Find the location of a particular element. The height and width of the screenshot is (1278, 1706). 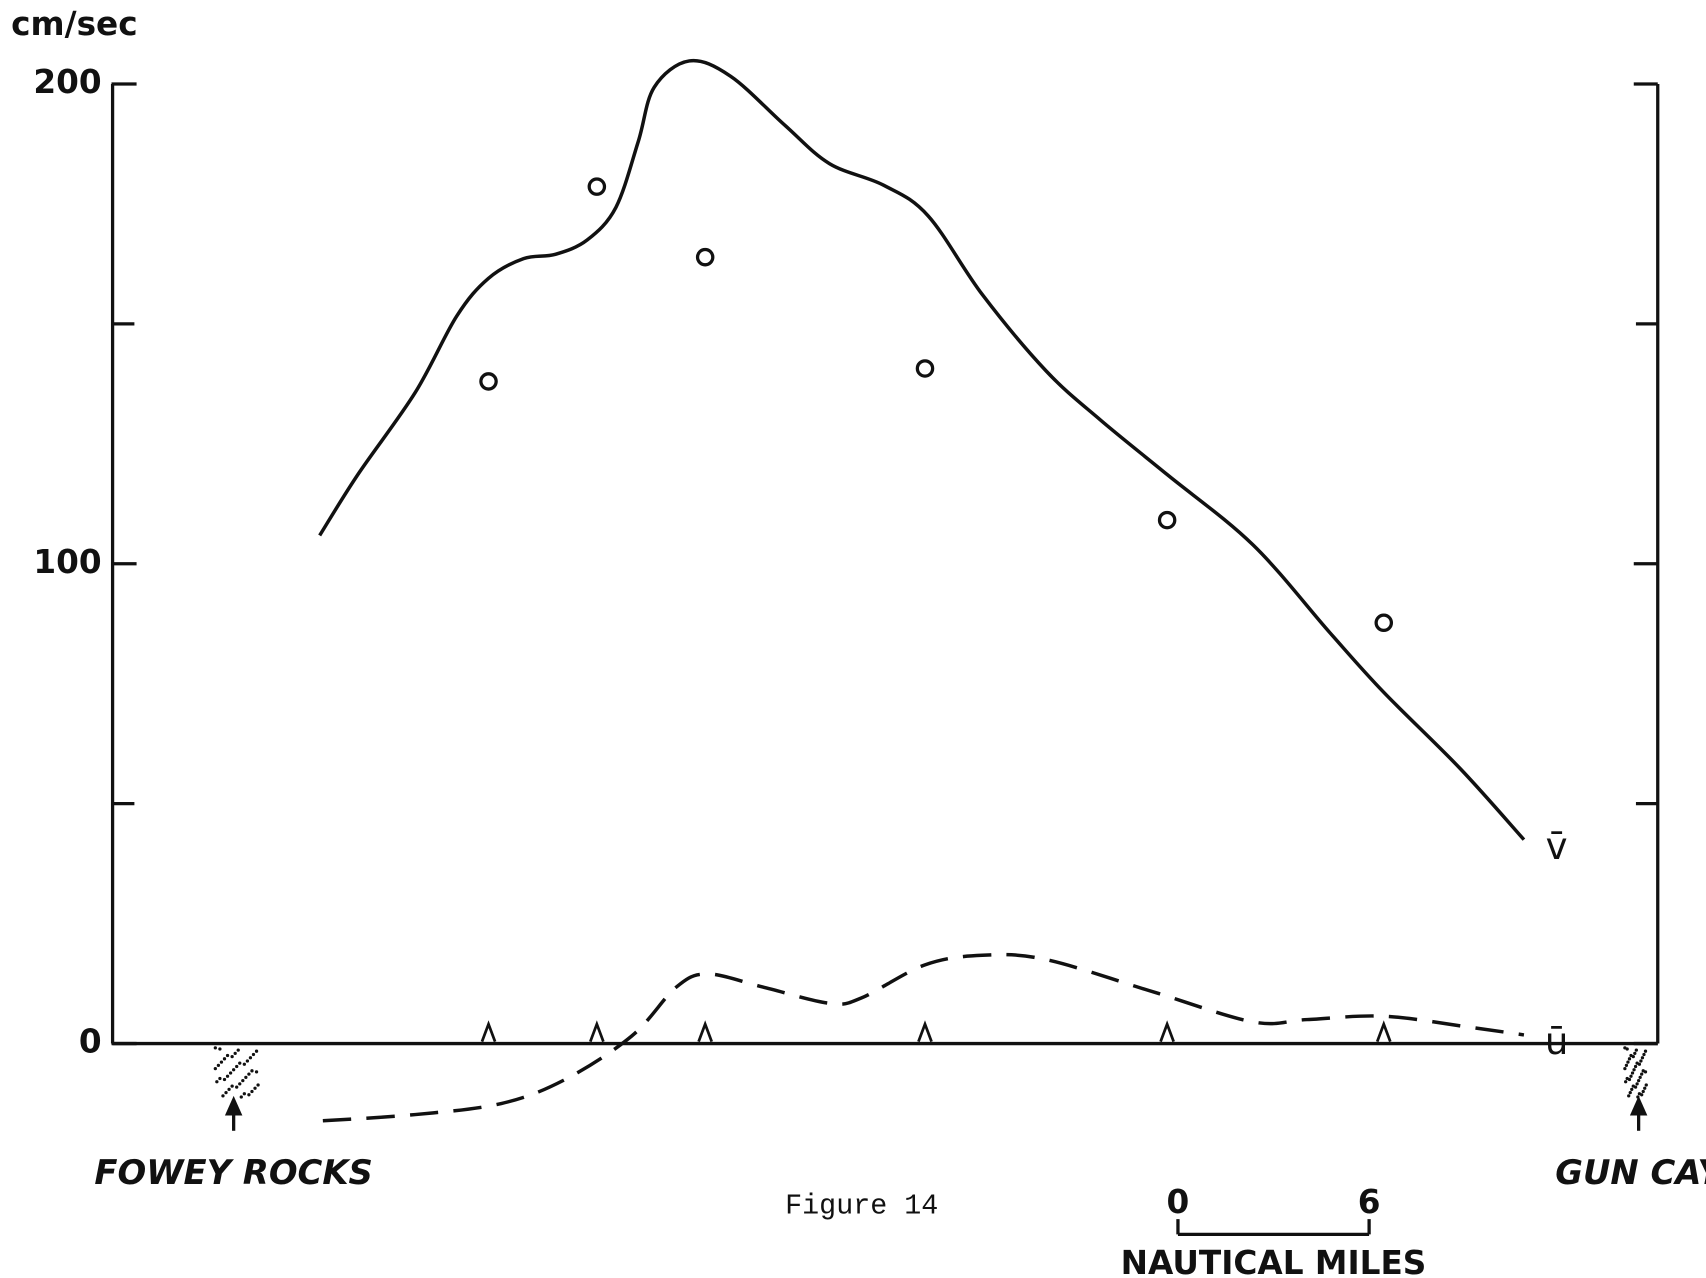

y-tick-label: 0 is located at coordinates (90, 1042).